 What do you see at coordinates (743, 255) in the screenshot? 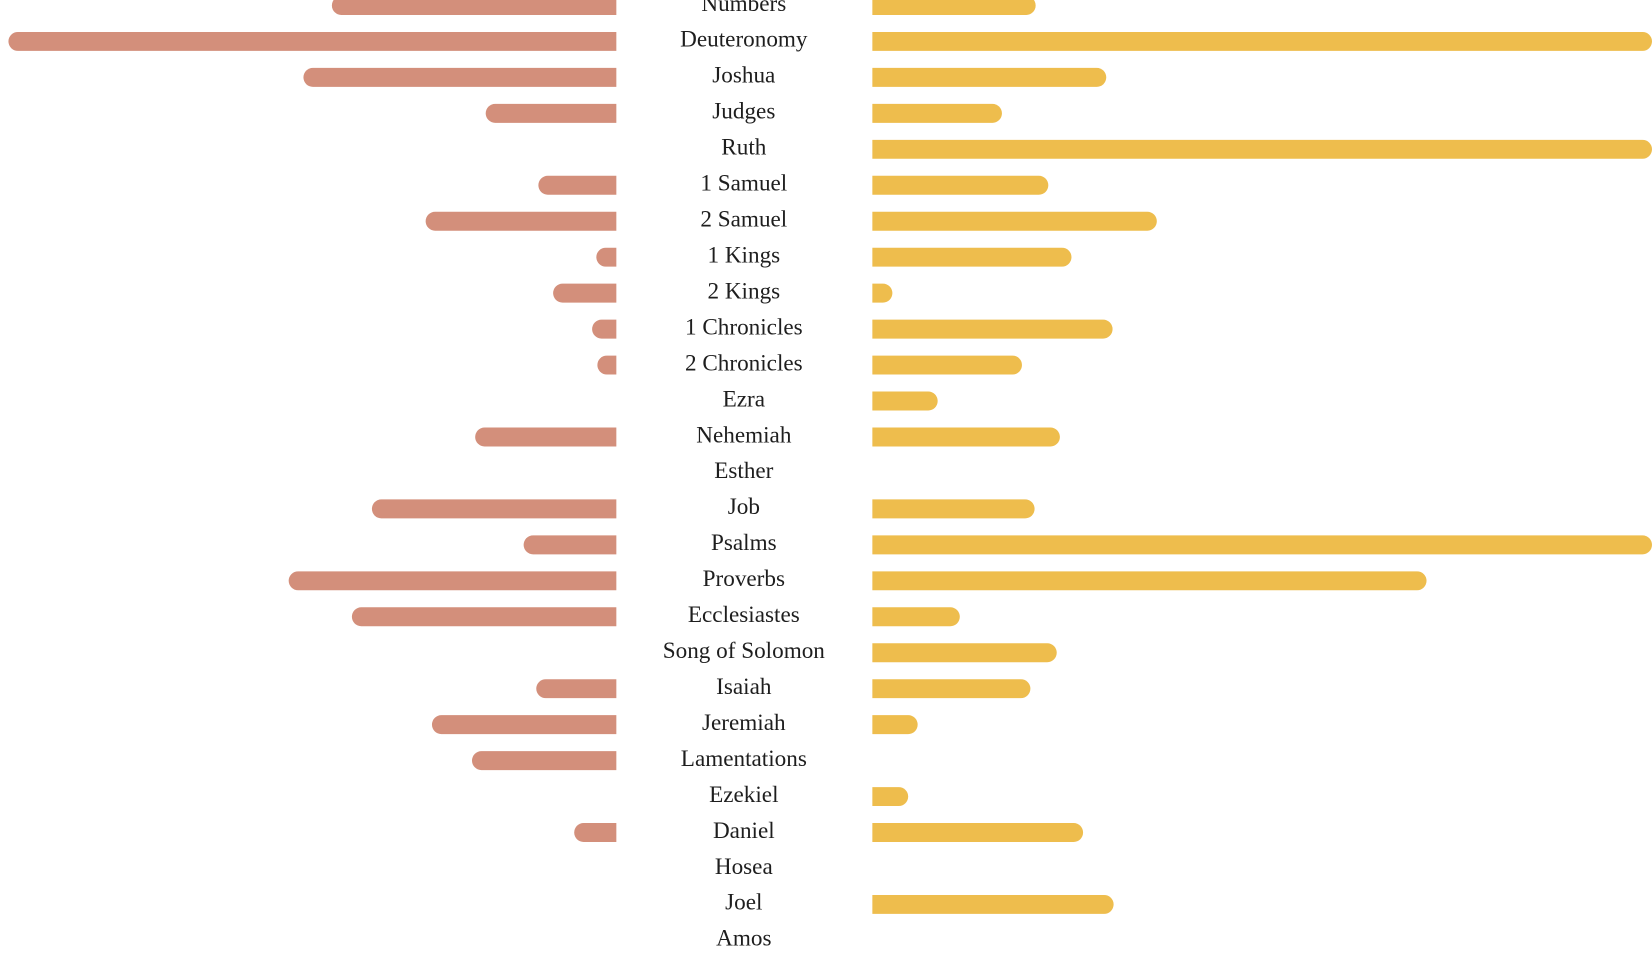
I see `category-label: 1 Kings` at bounding box center [743, 255].